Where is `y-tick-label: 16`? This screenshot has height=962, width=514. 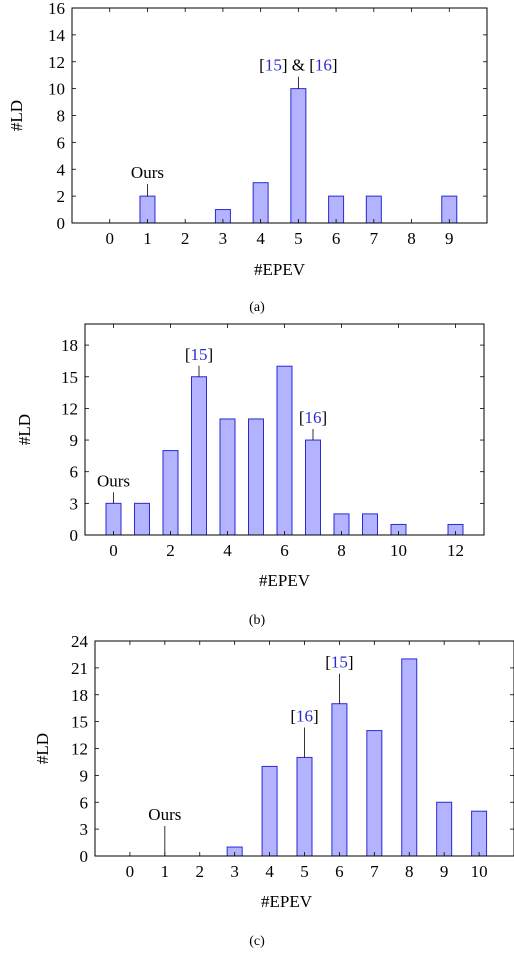
y-tick-label: 16 is located at coordinates (56, 9).